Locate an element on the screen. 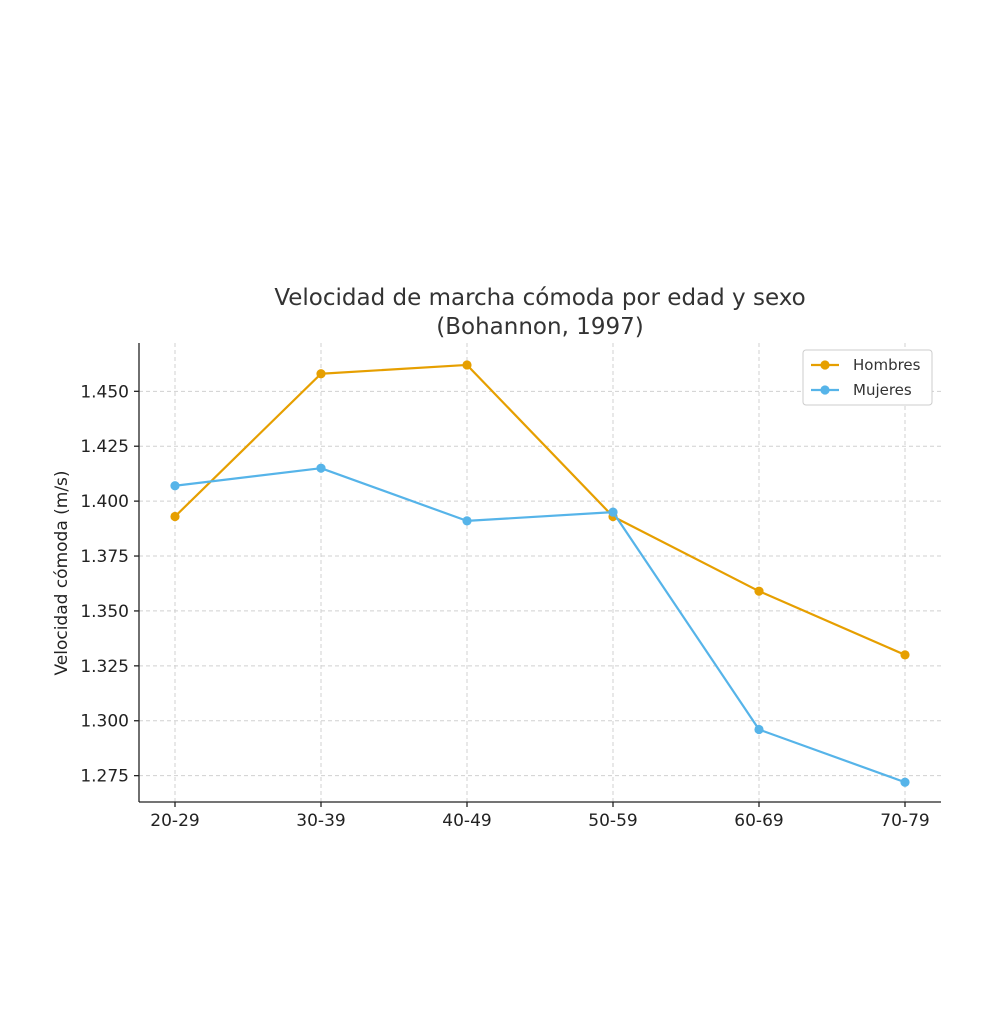 The height and width of the screenshot is (1024, 993). chart-title-line-2: (Bohannon, 1997) is located at coordinates (539, 327).